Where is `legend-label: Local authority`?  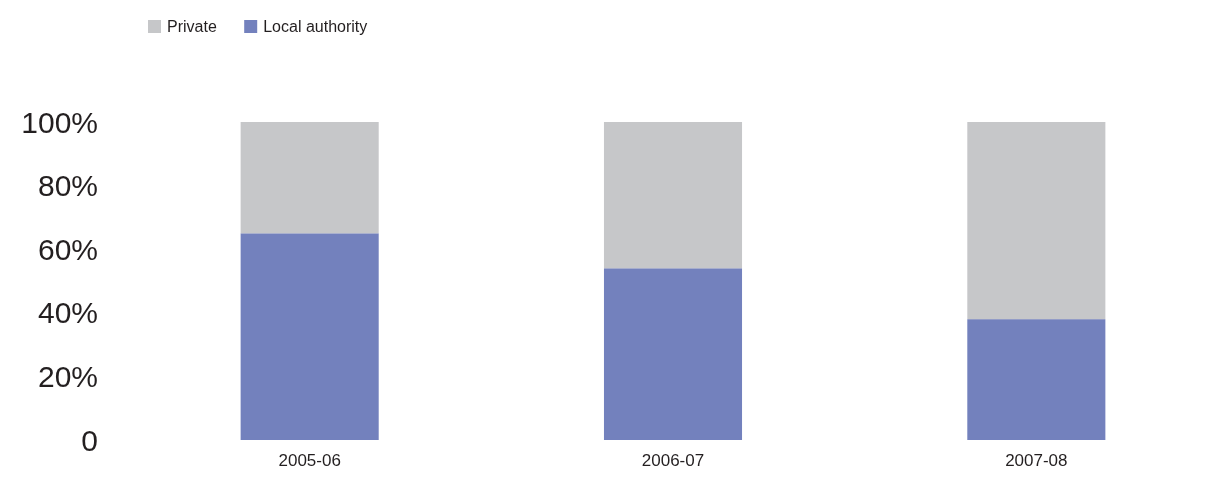 legend-label: Local authority is located at coordinates (315, 26).